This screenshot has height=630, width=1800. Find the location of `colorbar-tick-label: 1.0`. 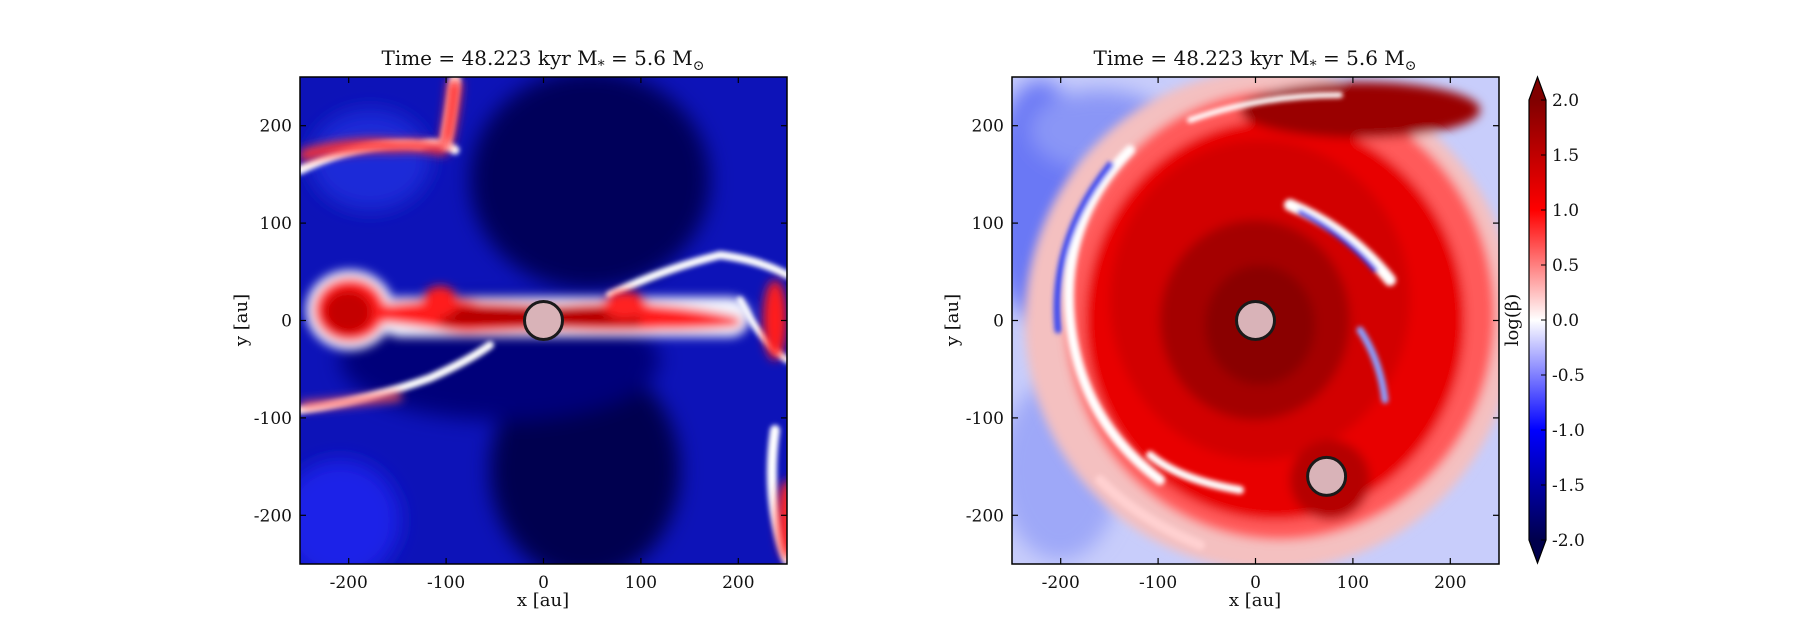

colorbar-tick-label: 1.0 is located at coordinates (1565, 211).